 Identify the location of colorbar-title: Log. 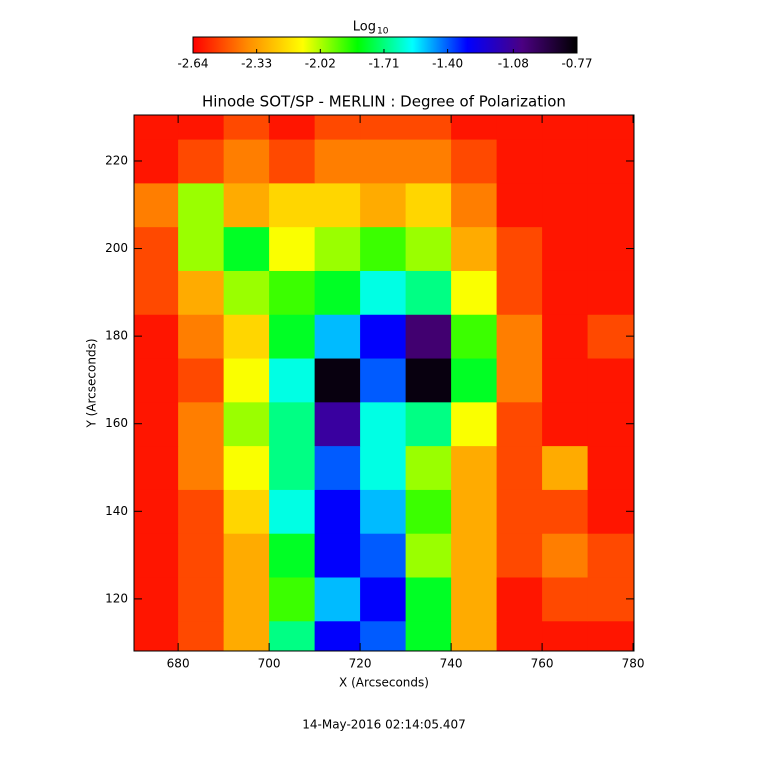
(364, 27).